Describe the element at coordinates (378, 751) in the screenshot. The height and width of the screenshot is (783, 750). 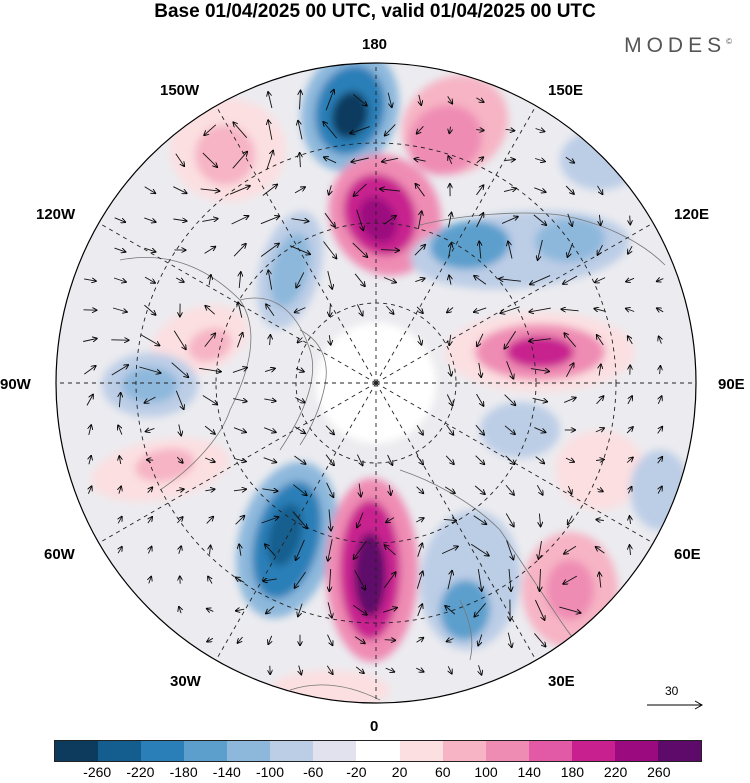
I see `colorbar` at that location.